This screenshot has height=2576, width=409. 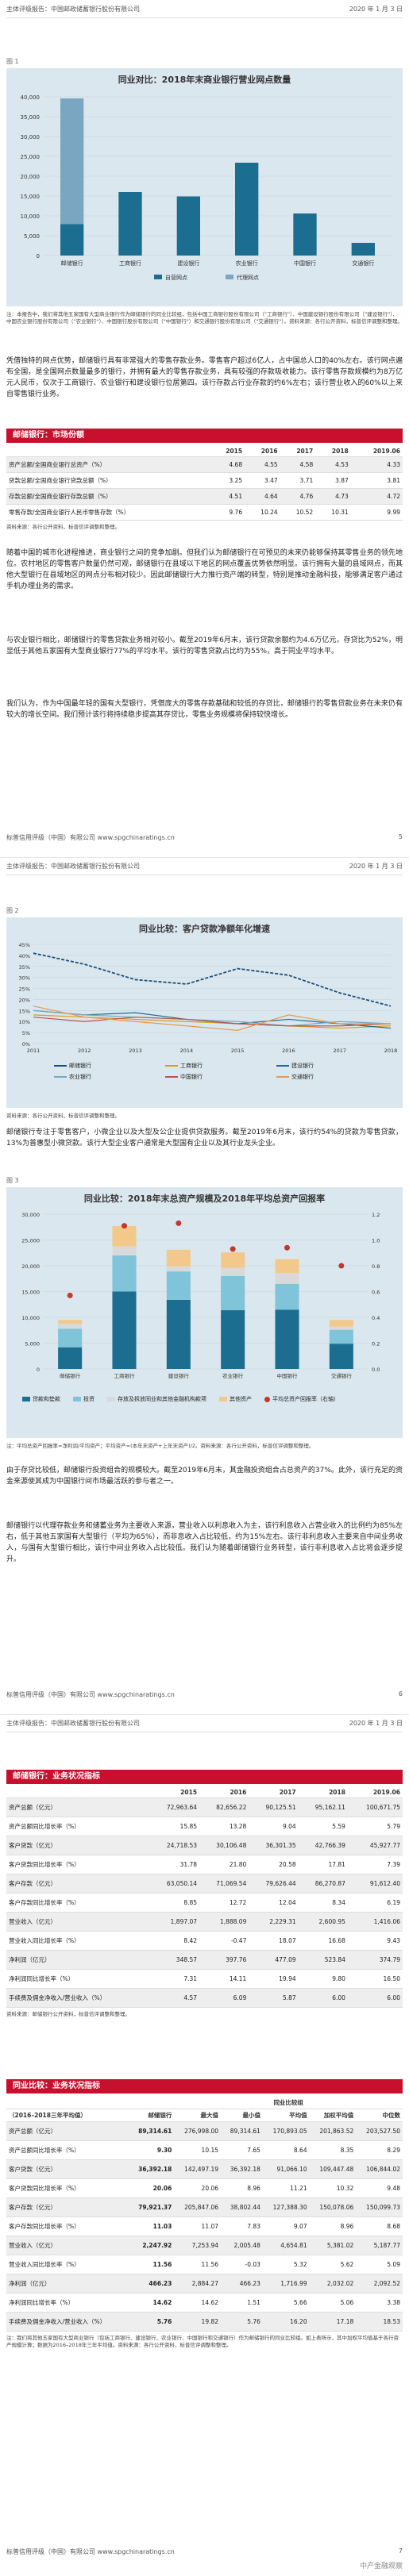 I want to click on legend-item: 平均总资产回报率（右轴）, so click(x=301, y=1399).